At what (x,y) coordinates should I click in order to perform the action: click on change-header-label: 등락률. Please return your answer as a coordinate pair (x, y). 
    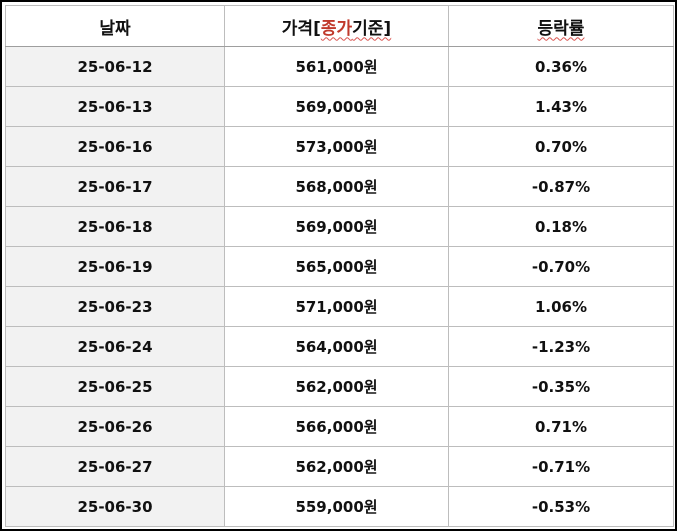
    Looking at the image, I should click on (561, 28).